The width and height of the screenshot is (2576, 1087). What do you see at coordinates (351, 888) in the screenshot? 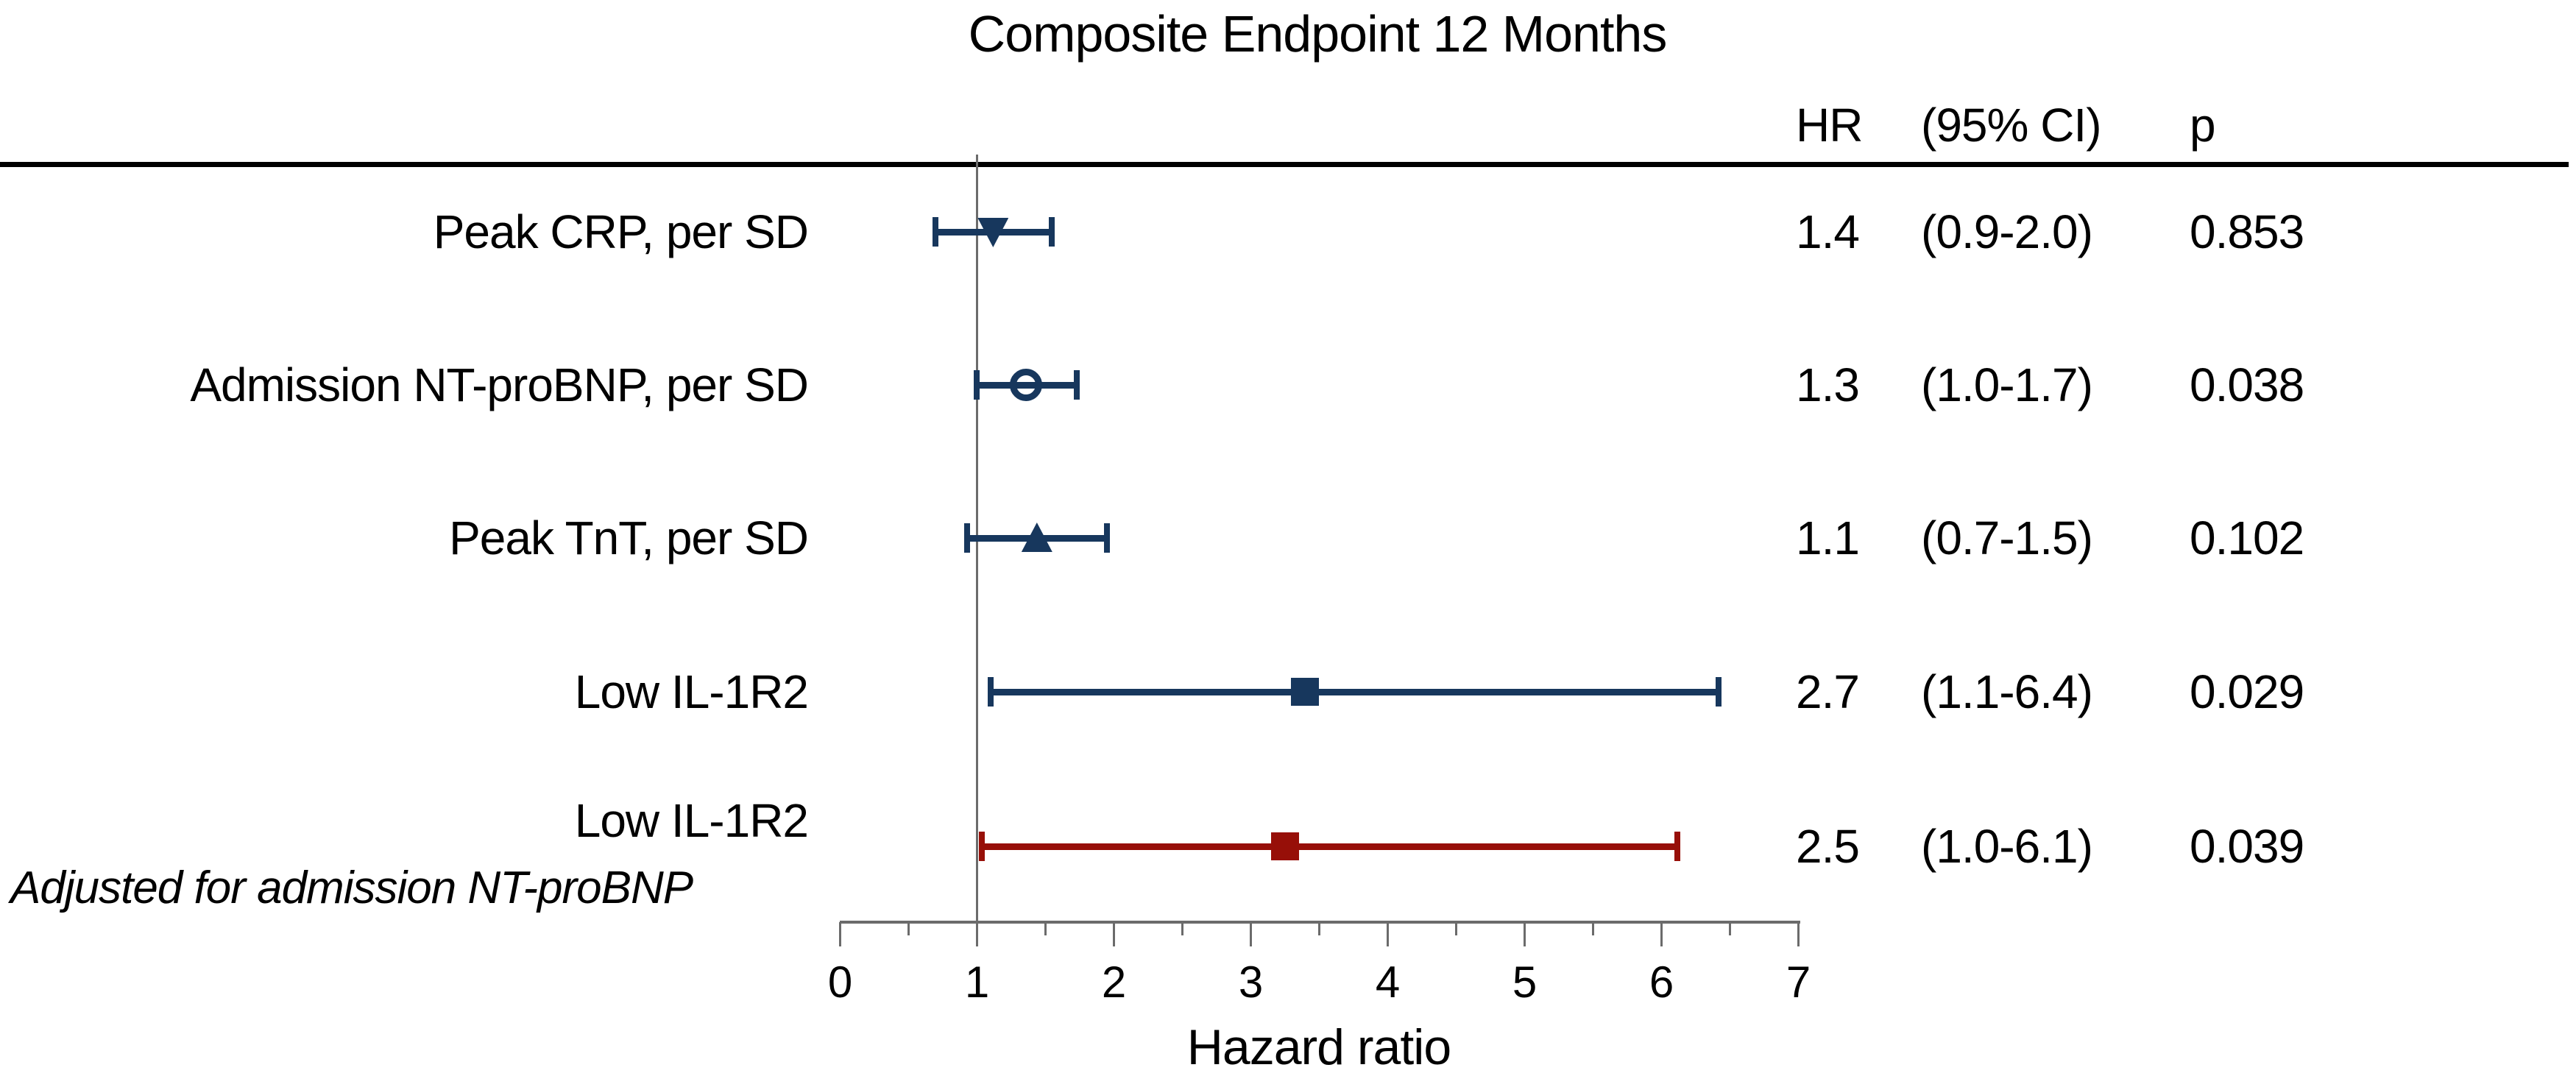
I see `adjustment-footnote: Adjusted for admission NT-proBNP` at bounding box center [351, 888].